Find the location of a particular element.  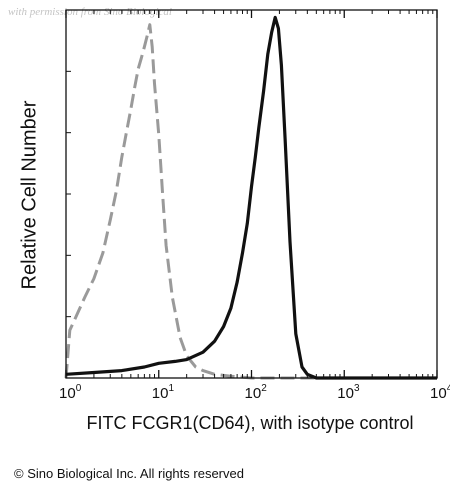

watermark-text: with permission from Sino Biological is located at coordinates (90, 12).